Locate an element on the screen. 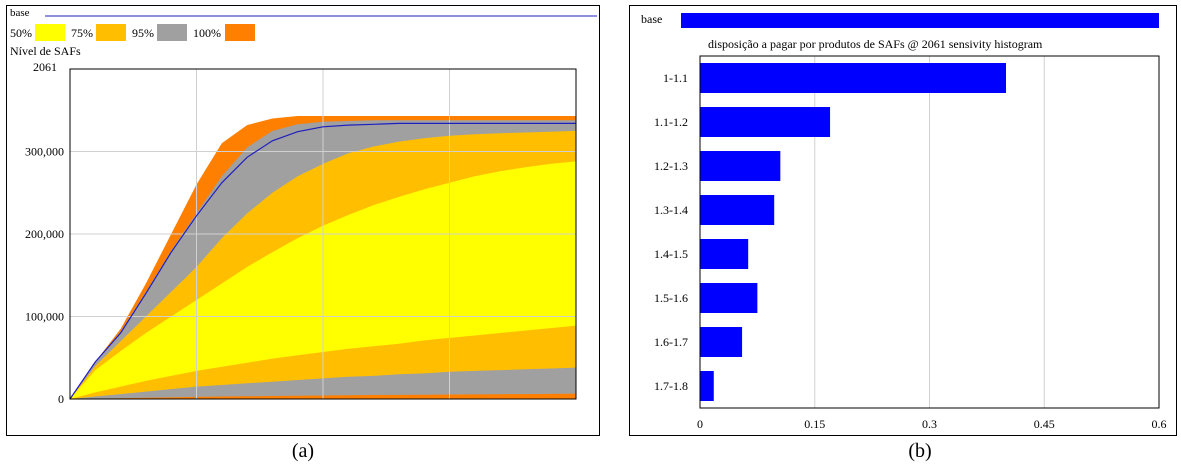 This screenshot has width=1181, height=466. caption-a: (a) is located at coordinates (303, 451).